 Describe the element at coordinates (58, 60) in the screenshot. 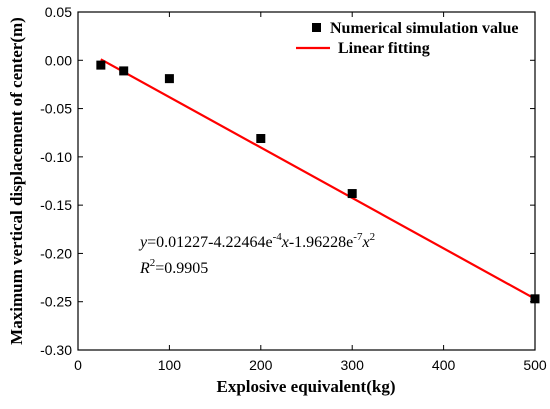

I see `y-tick-label: 0.00` at that location.